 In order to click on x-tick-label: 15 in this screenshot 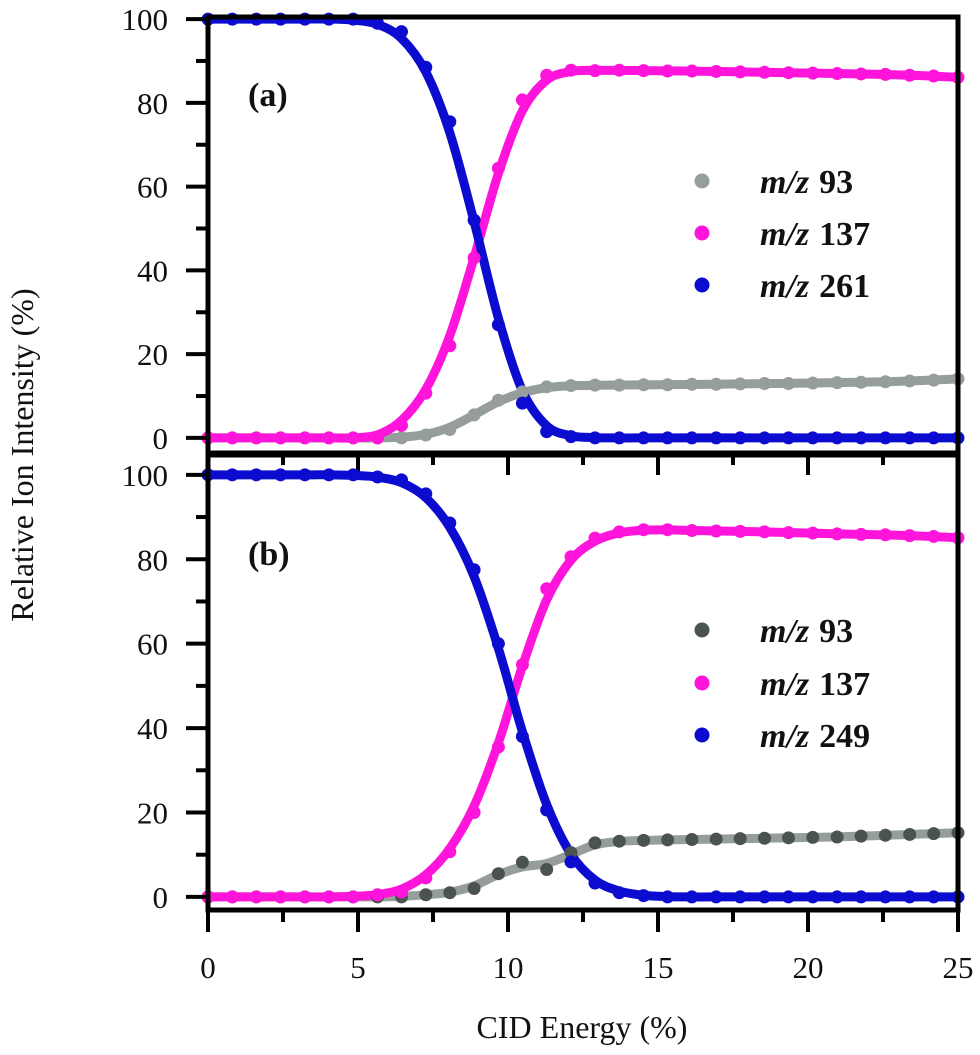, I will do `click(658, 967)`.